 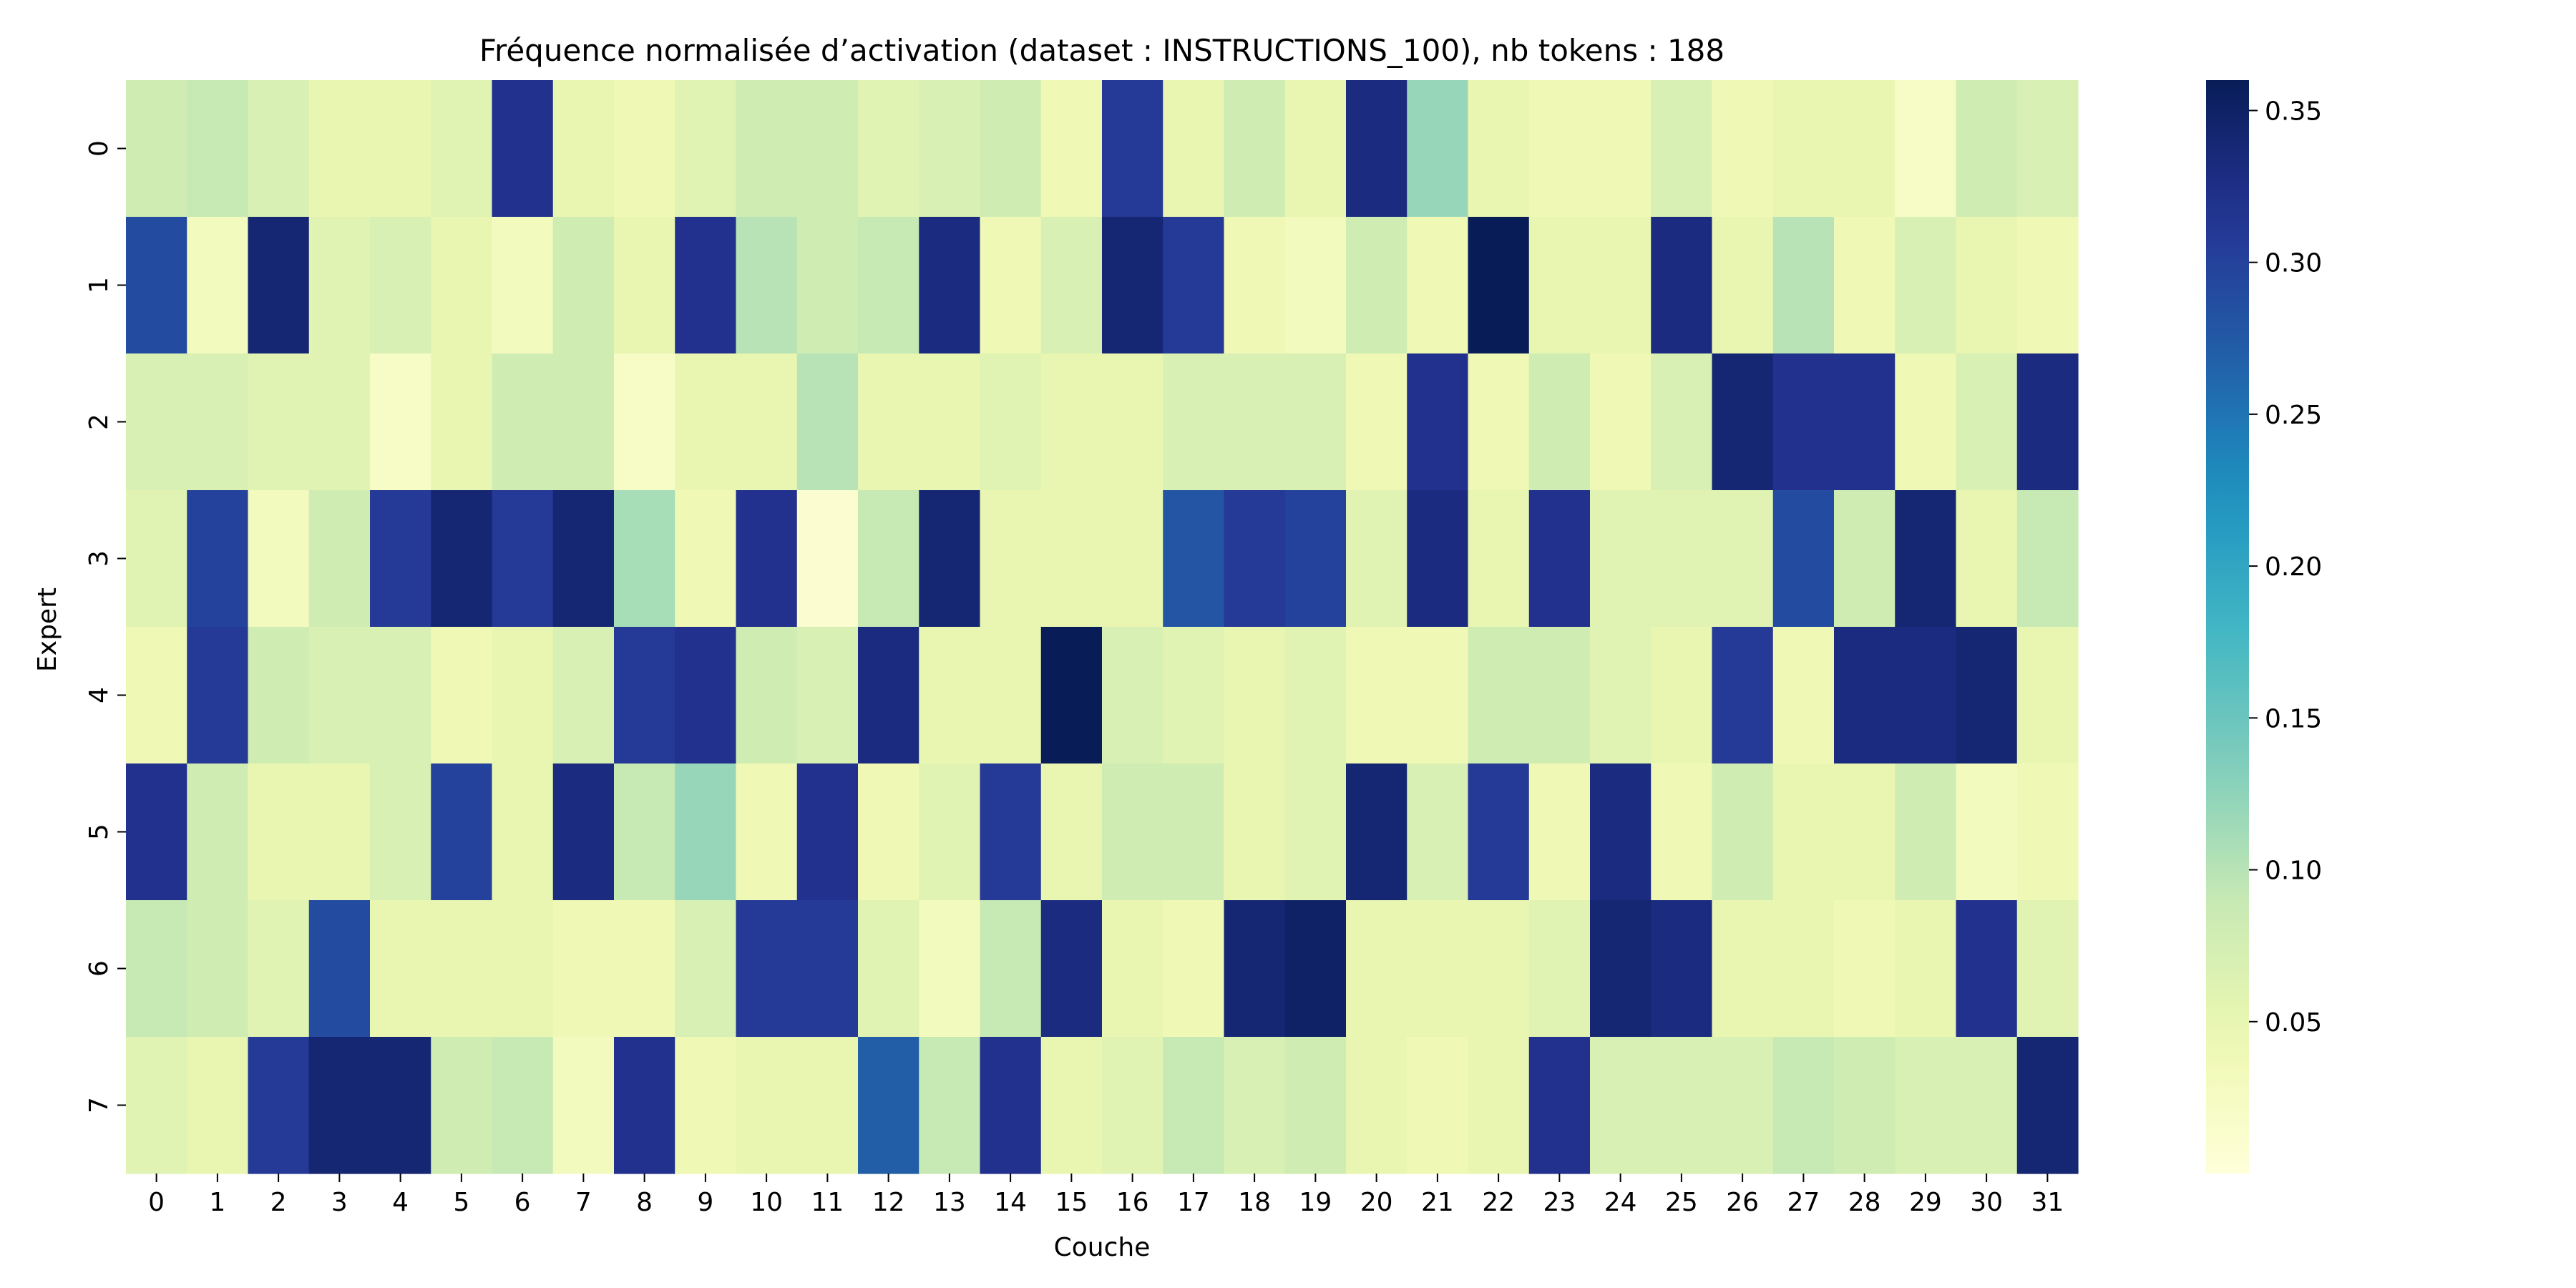 What do you see at coordinates (1499, 149) in the screenshot?
I see `heatmap-cell-e0-l22` at bounding box center [1499, 149].